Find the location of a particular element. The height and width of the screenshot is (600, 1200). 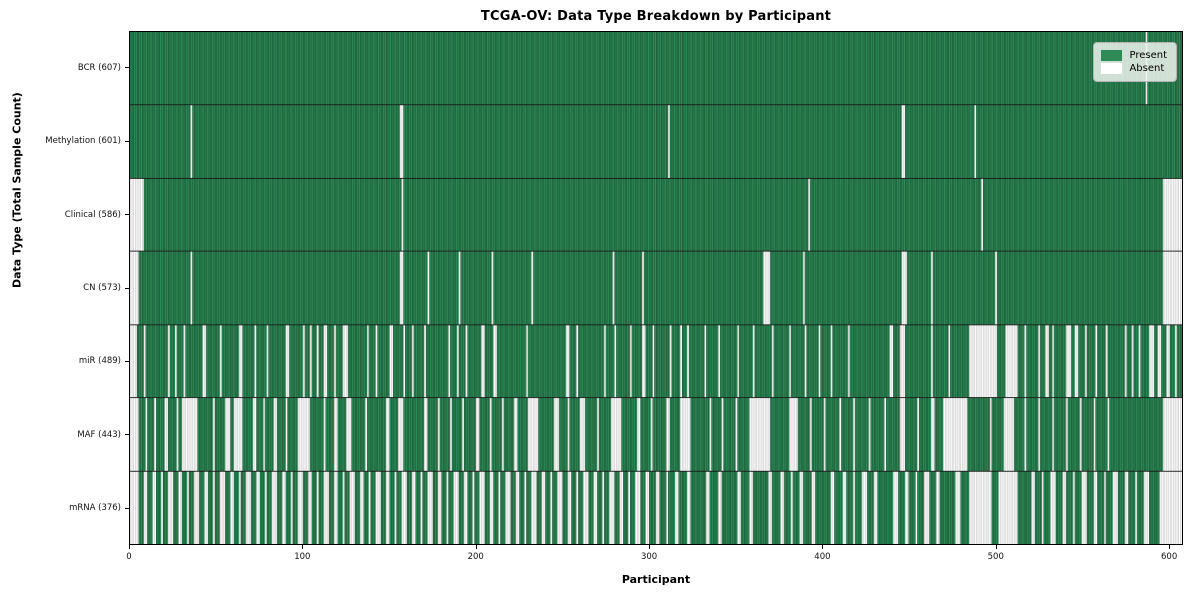

x-tick-label: 300 is located at coordinates (649, 557).